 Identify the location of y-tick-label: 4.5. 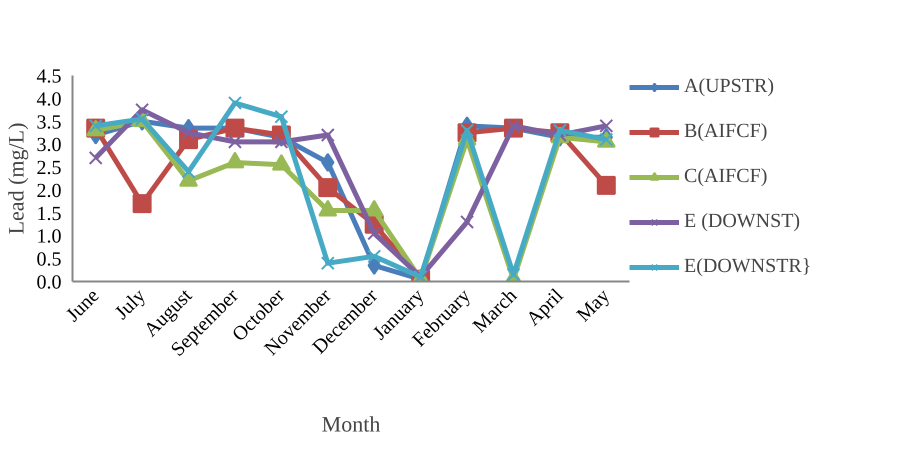
(49, 77).